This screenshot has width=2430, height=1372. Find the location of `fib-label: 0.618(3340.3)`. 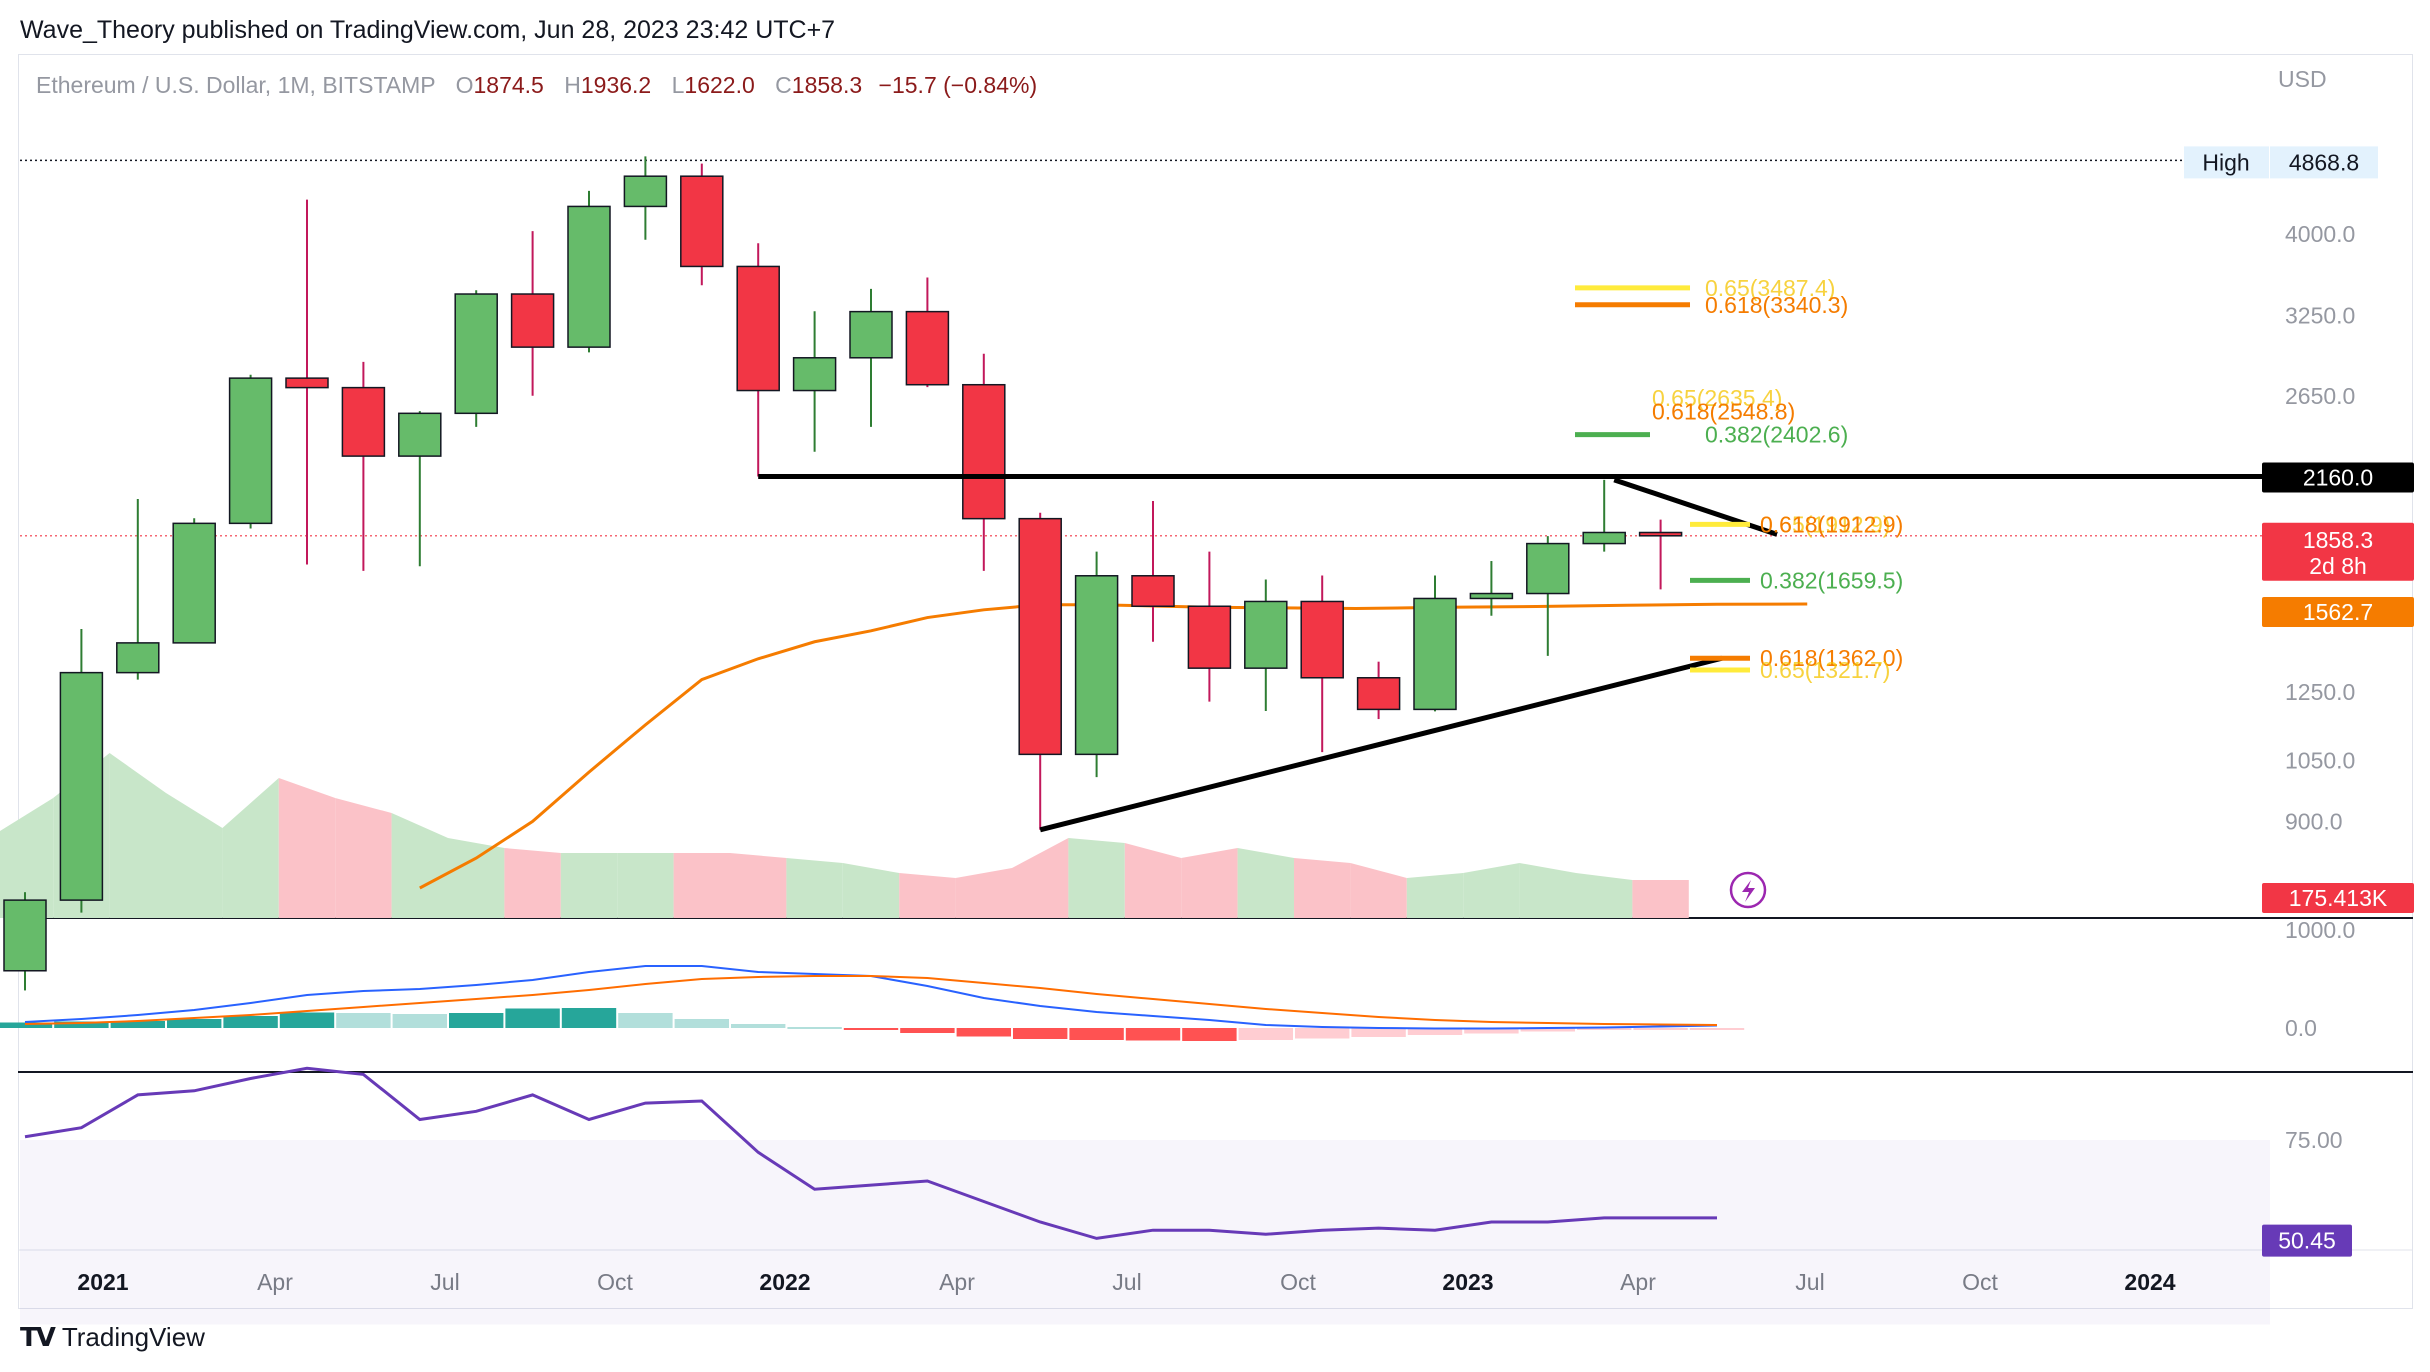

fib-label: 0.618(3340.3) is located at coordinates (1776, 305).